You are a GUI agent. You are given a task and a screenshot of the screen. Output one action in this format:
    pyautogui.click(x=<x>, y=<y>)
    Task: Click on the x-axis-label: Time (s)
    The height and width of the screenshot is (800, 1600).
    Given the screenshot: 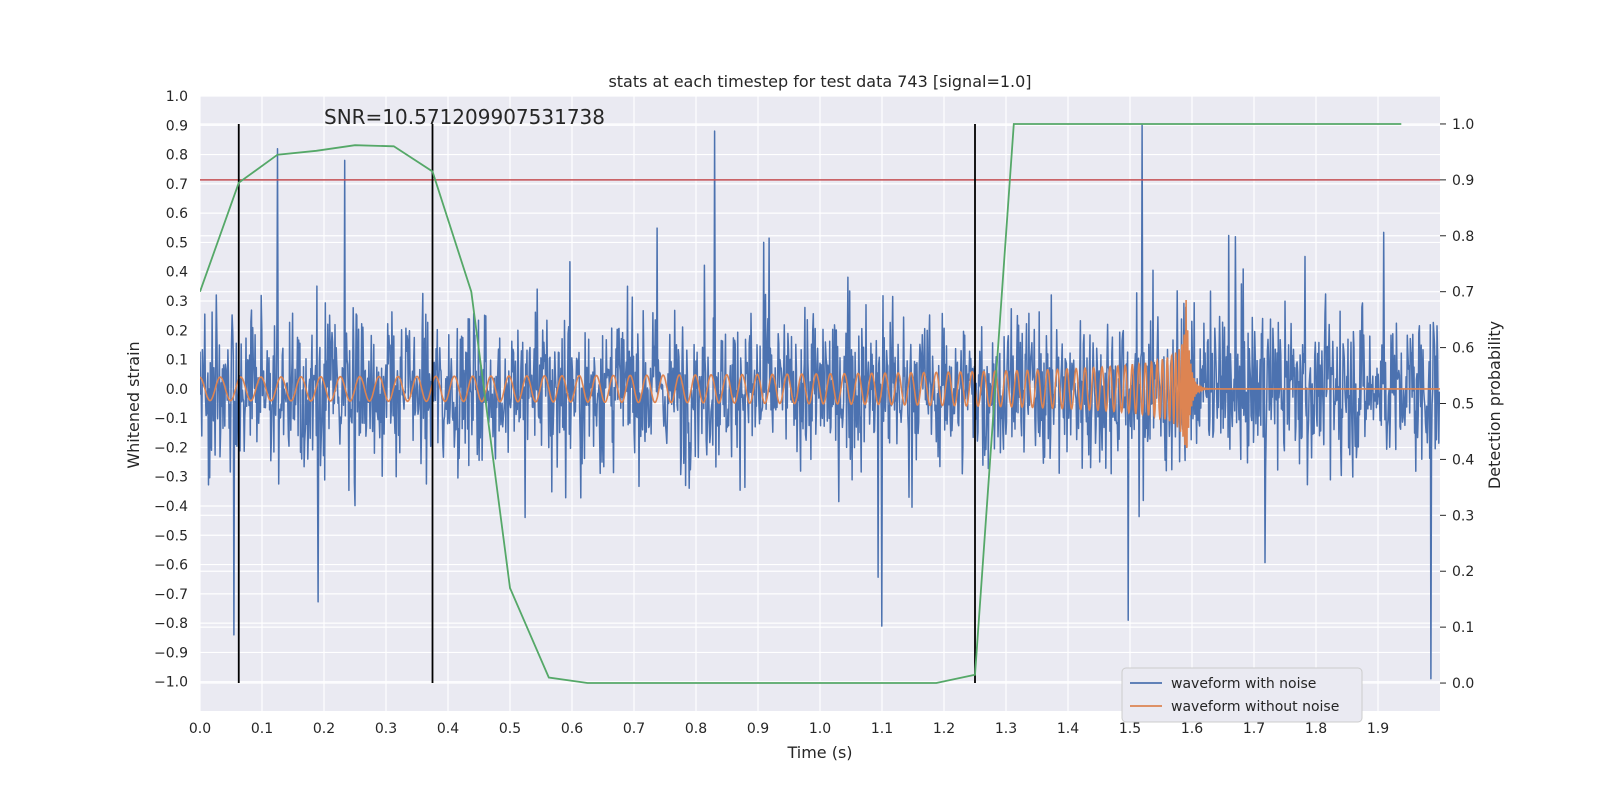 What is the action you would take?
    pyautogui.click(x=819, y=752)
    